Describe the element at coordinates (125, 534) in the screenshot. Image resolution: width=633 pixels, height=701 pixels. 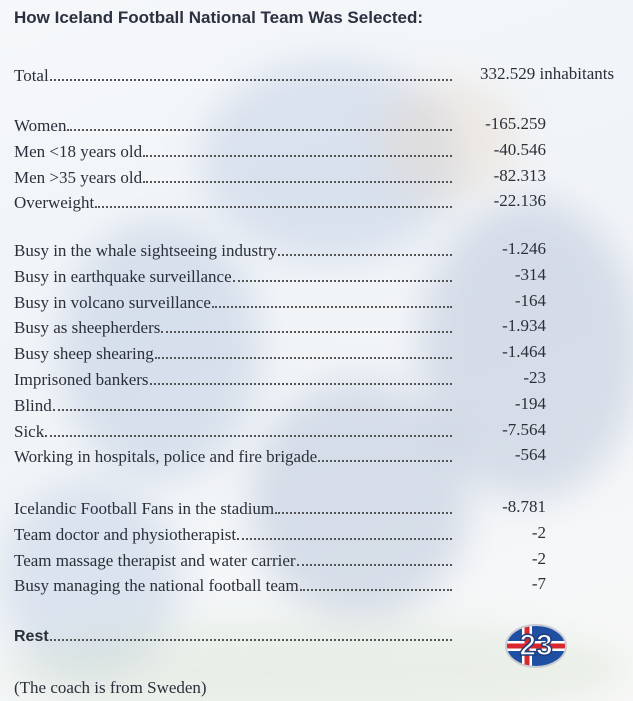
I see `row-label: Team doctor and physiotherapist` at that location.